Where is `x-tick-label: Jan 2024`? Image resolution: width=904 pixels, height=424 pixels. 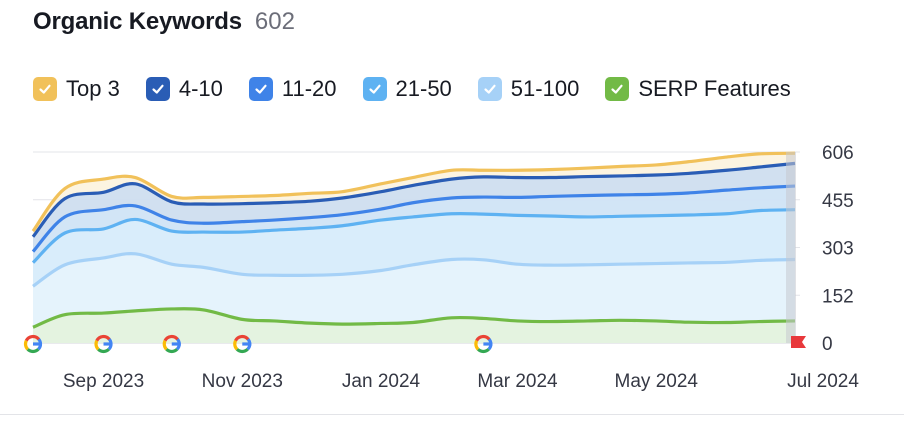 x-tick-label: Jan 2024 is located at coordinates (381, 381).